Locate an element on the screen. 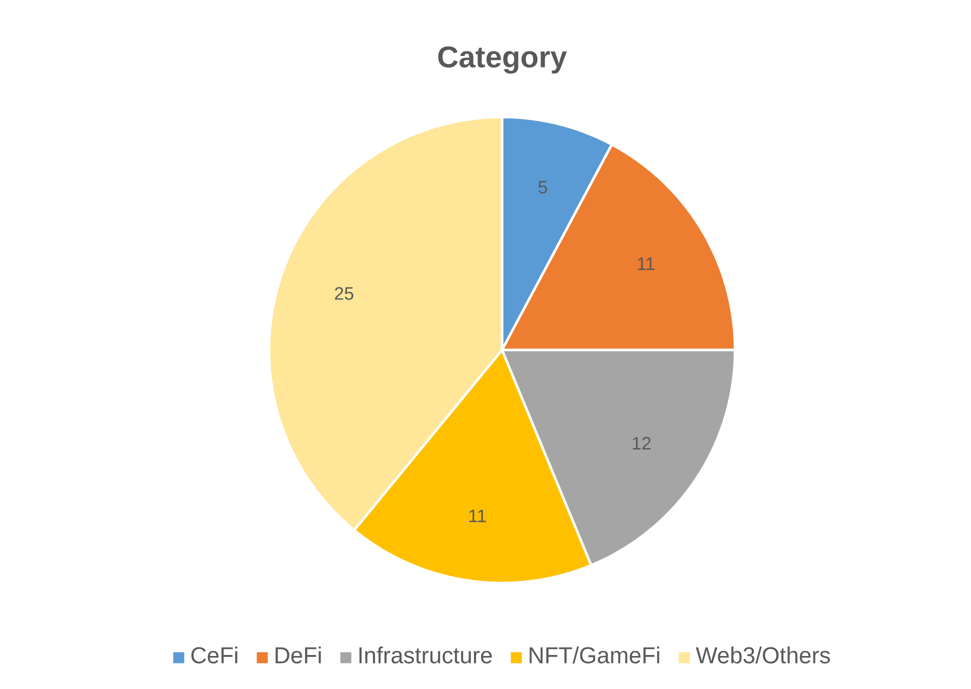 The image size is (971, 689). data-label: 25 is located at coordinates (344, 293).